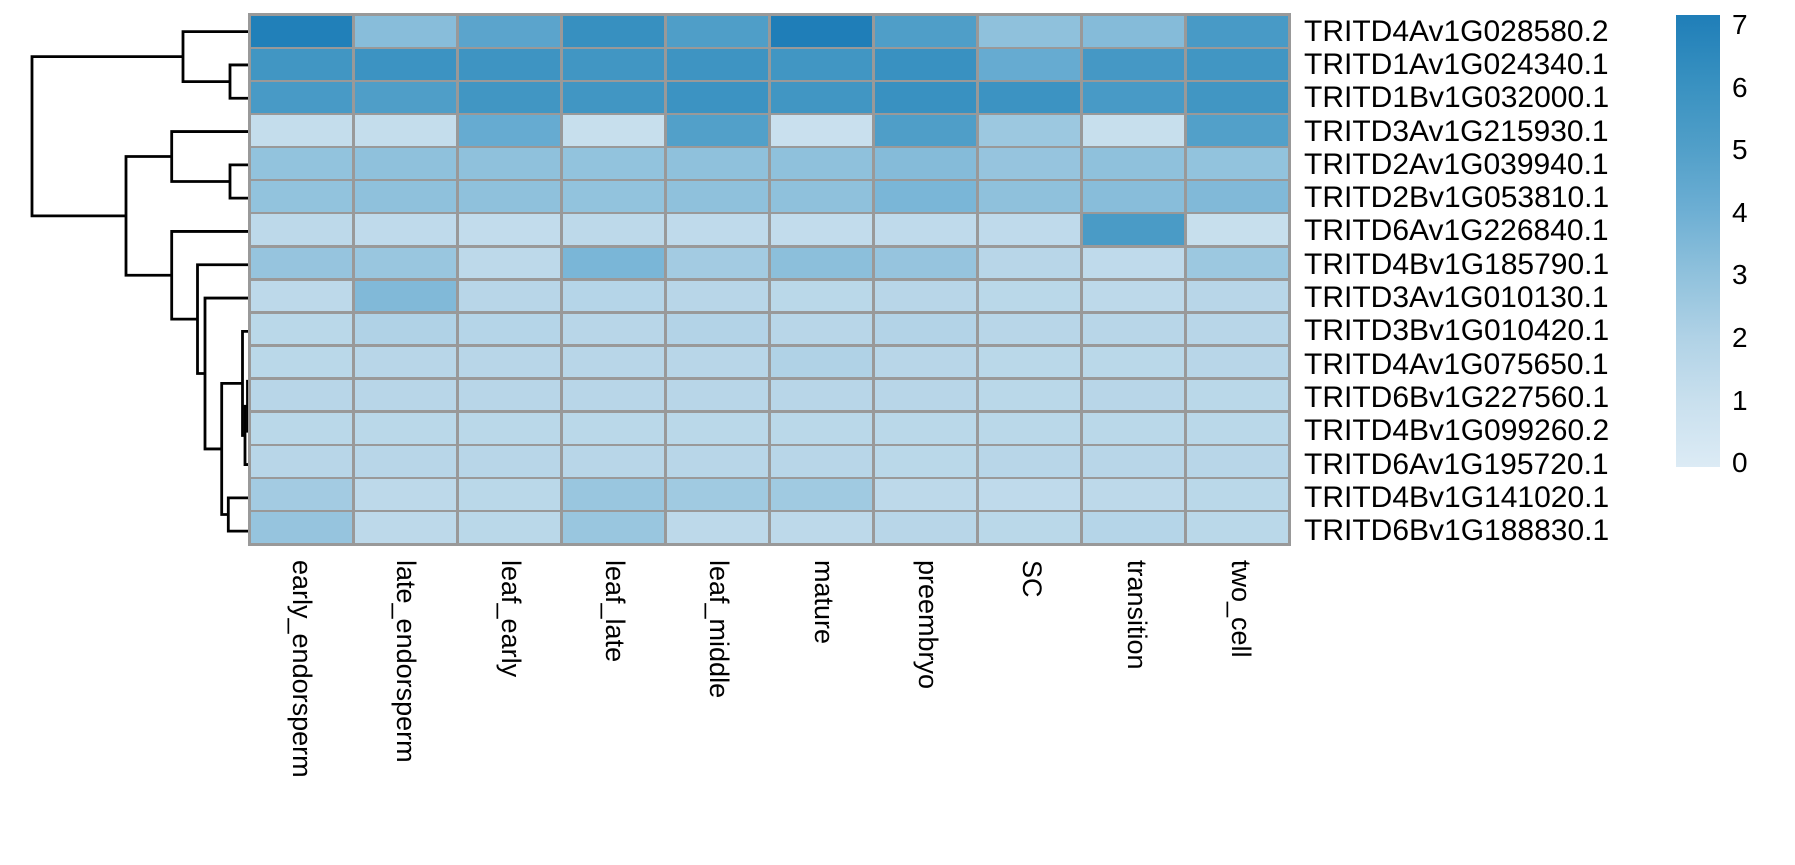 Image resolution: width=1795 pixels, height=865 pixels. I want to click on row-label: TRITD3Bv1G010420.1, so click(1457, 331).